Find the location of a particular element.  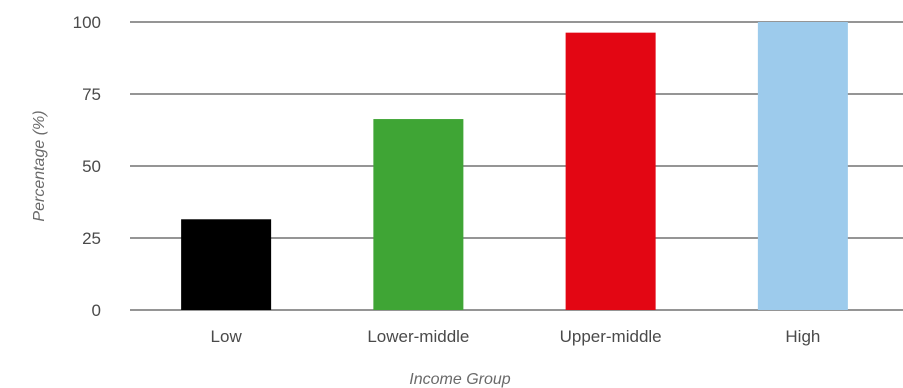

x-tick-labels: Low Lower-middle Upper-middle High is located at coordinates (516, 336).